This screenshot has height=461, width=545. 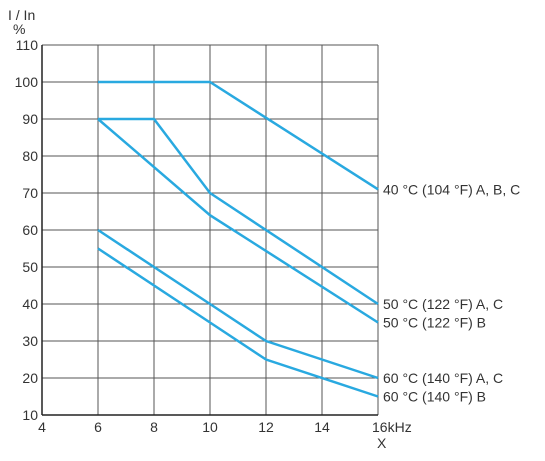 I want to click on y-tick-label-80: 80, so click(x=30, y=156).